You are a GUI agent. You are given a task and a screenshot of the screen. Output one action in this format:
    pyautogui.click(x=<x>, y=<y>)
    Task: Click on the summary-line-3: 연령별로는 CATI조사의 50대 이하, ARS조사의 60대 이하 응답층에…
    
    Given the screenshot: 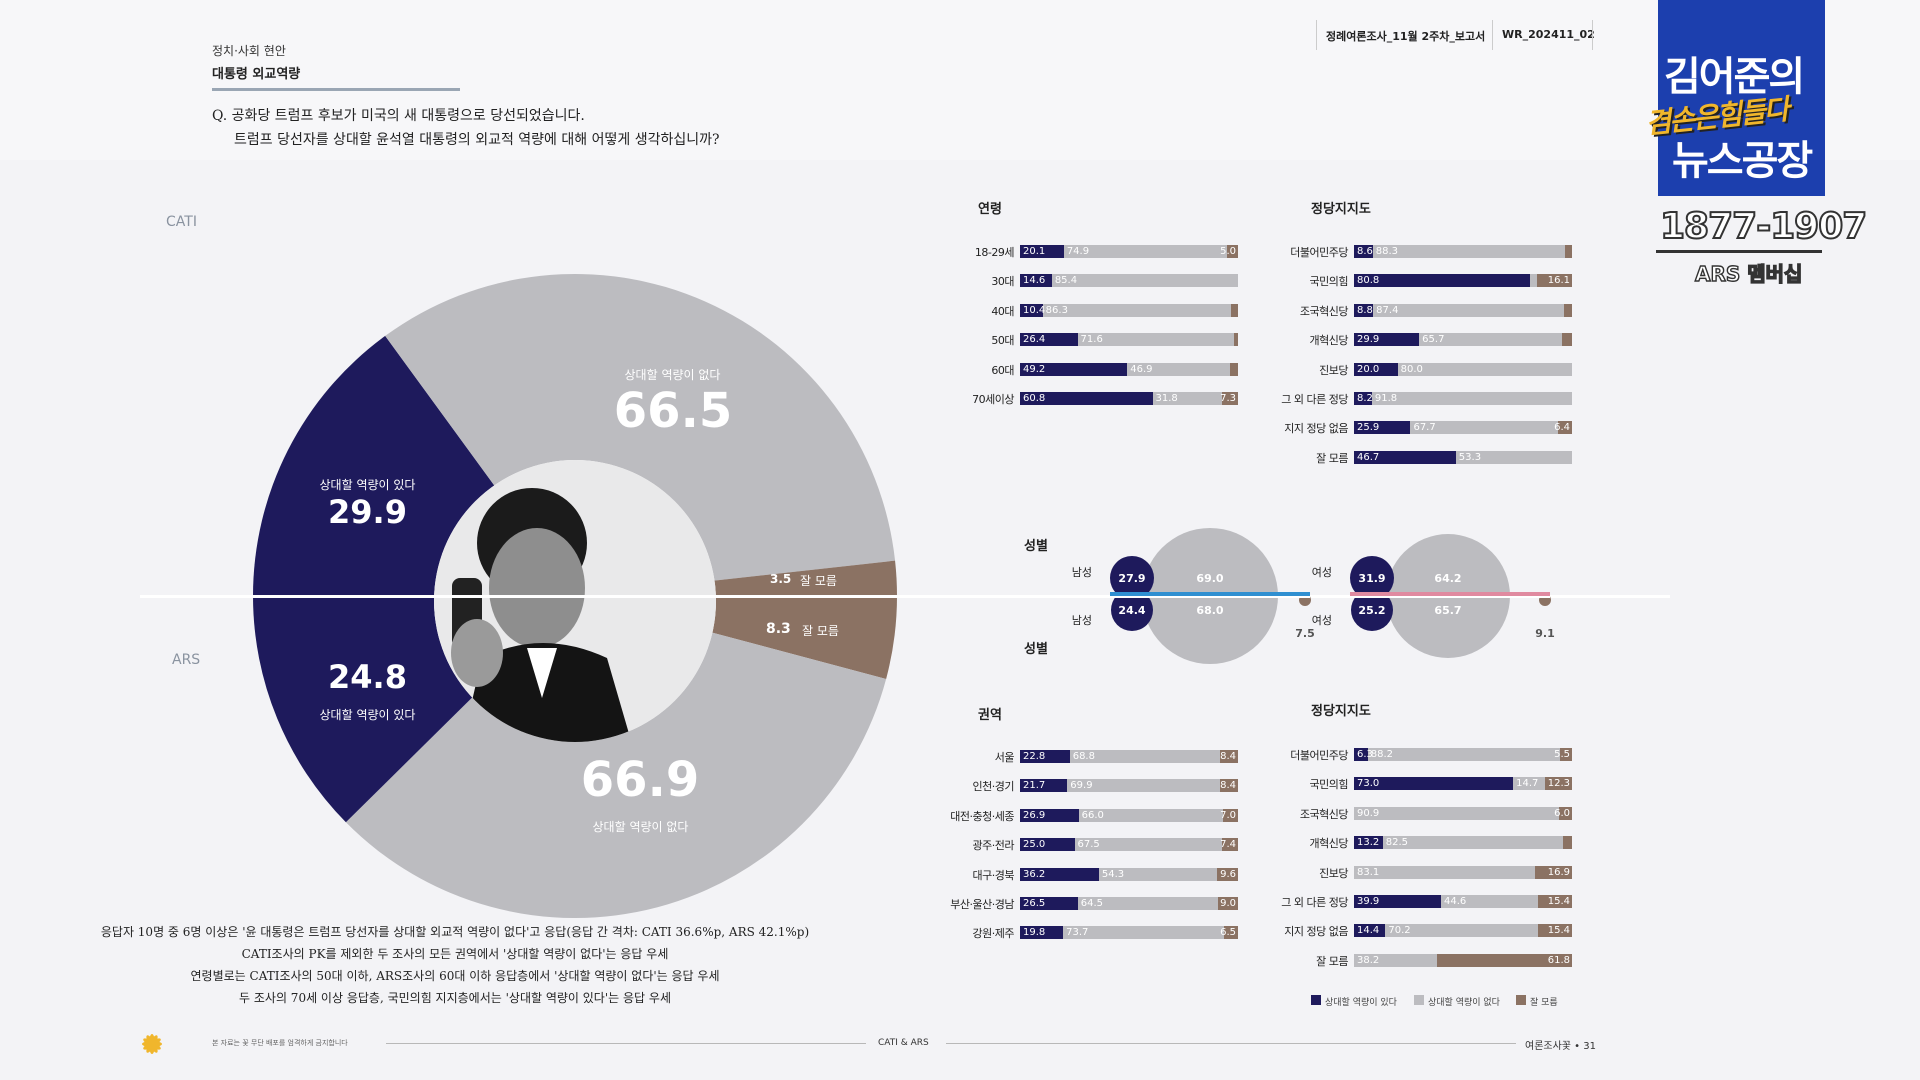 What is the action you would take?
    pyautogui.click(x=455, y=976)
    